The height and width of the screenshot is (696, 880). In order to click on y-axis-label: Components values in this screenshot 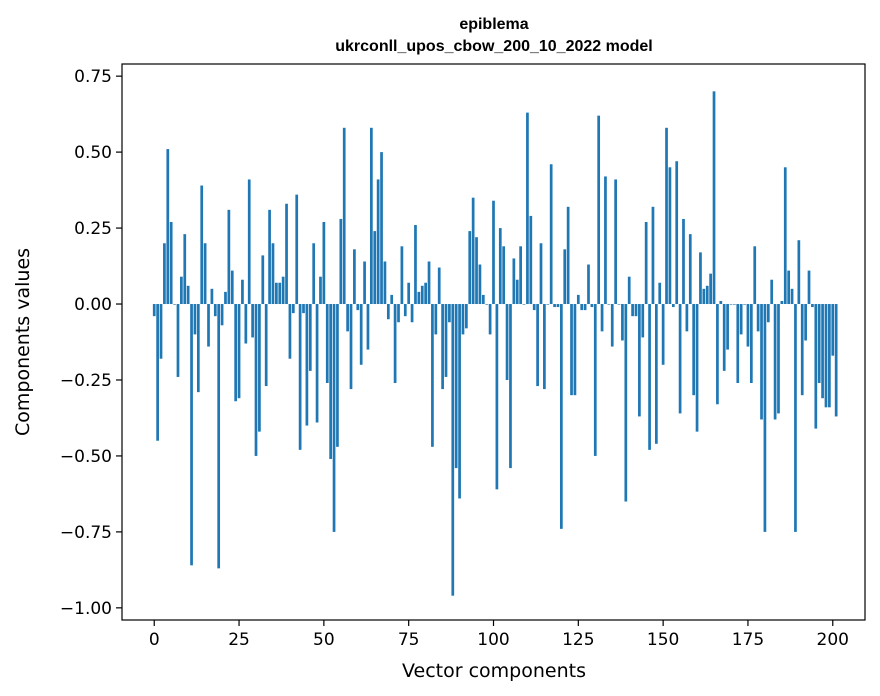, I will do `click(23, 342)`.